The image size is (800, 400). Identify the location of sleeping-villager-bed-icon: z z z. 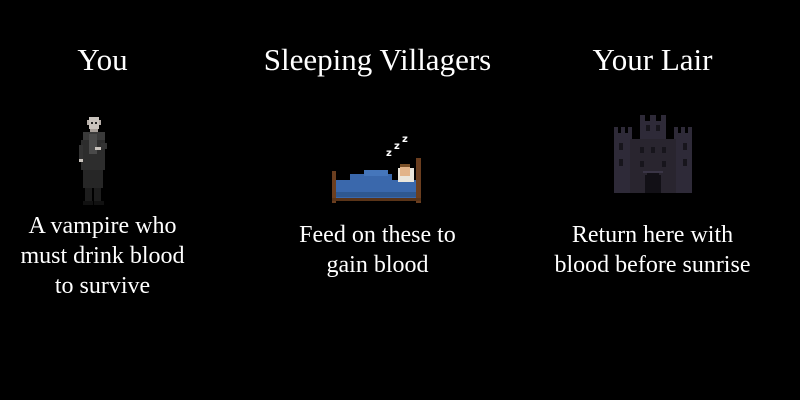
(378, 167).